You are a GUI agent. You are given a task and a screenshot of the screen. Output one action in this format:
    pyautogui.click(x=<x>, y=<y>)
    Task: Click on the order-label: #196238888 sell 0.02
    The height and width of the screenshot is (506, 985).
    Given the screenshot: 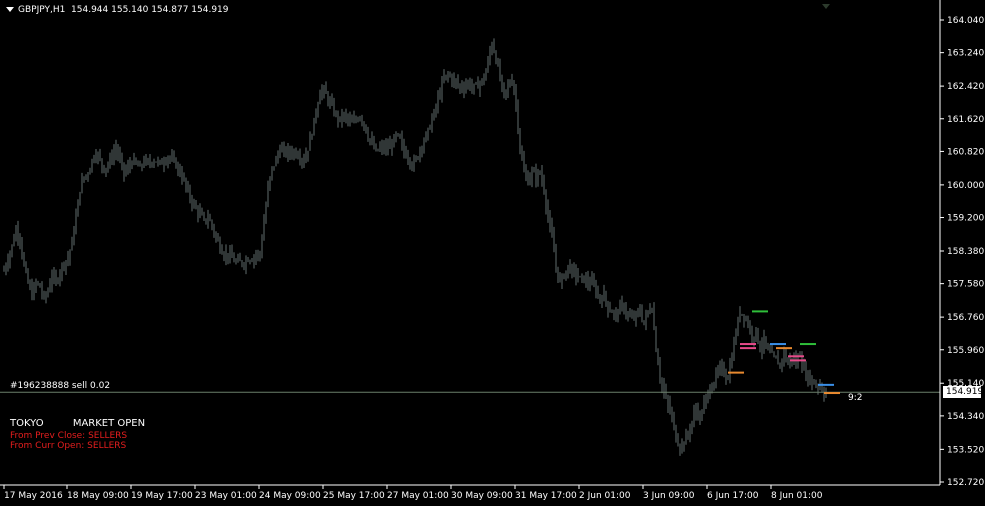 What is the action you would take?
    pyautogui.click(x=60, y=386)
    